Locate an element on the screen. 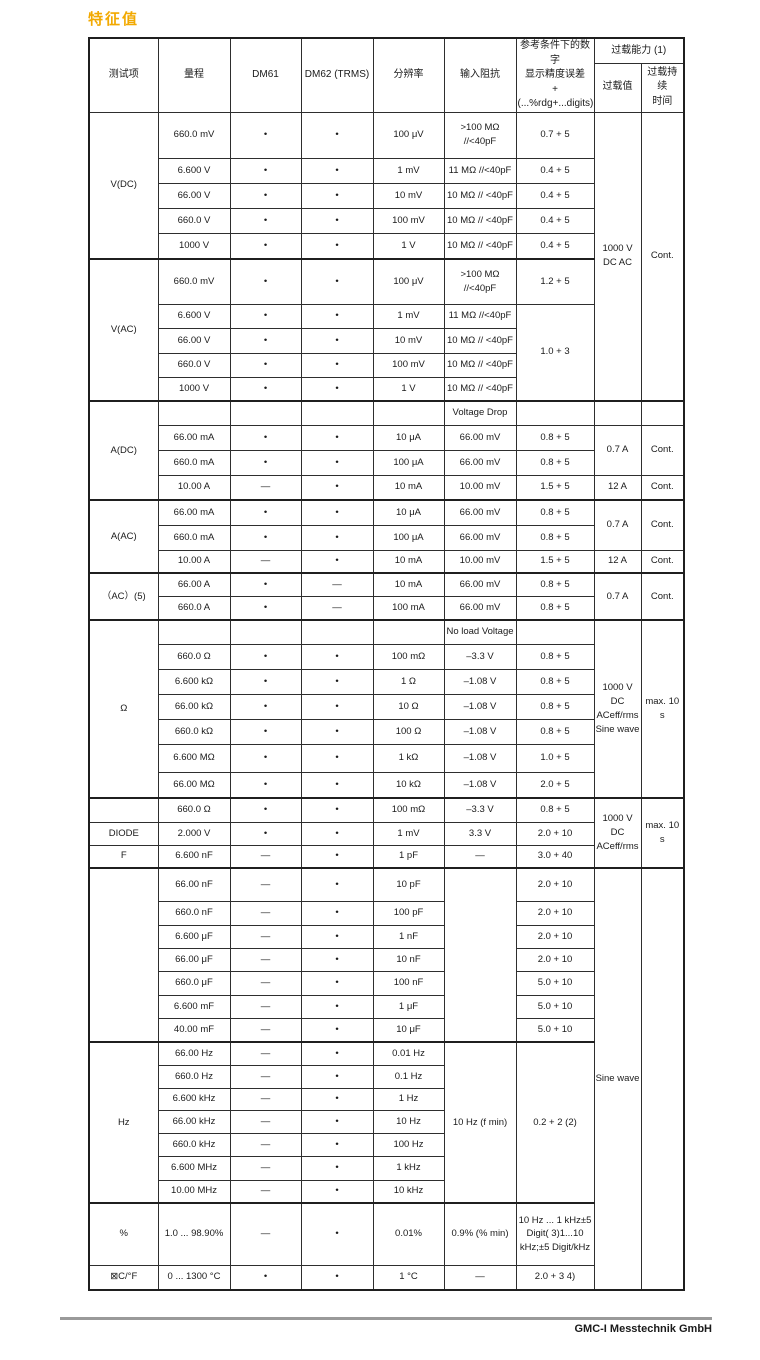 Image resolution: width=760 pixels, height=1360 pixels. table-cell: 10 mV is located at coordinates (408, 195).